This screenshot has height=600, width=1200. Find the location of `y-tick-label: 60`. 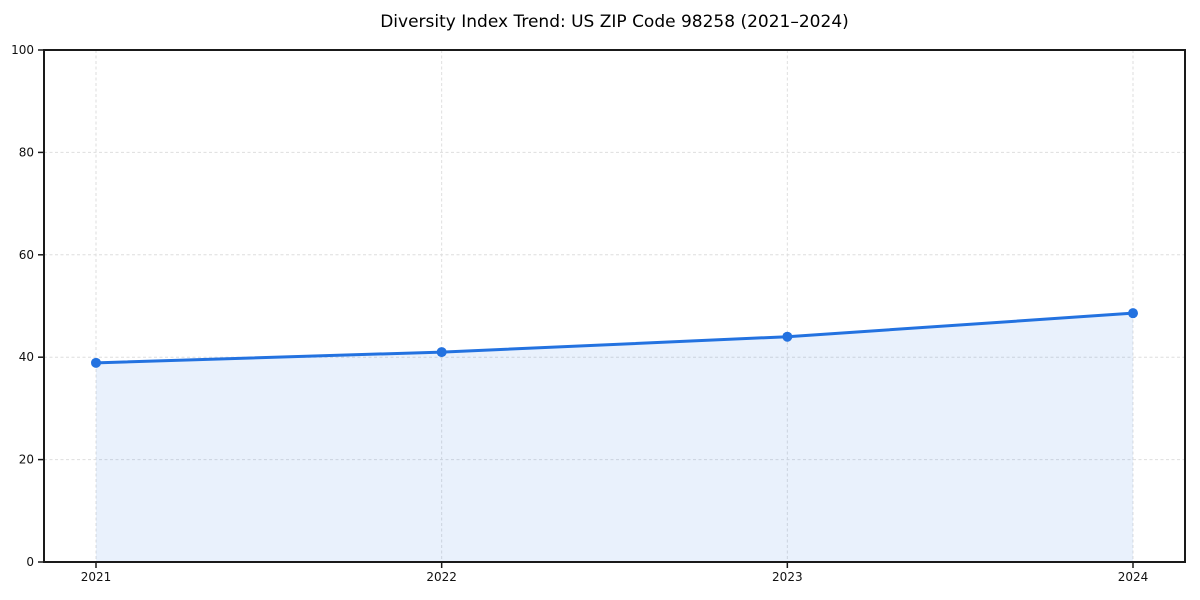

y-tick-label: 60 is located at coordinates (26, 255).